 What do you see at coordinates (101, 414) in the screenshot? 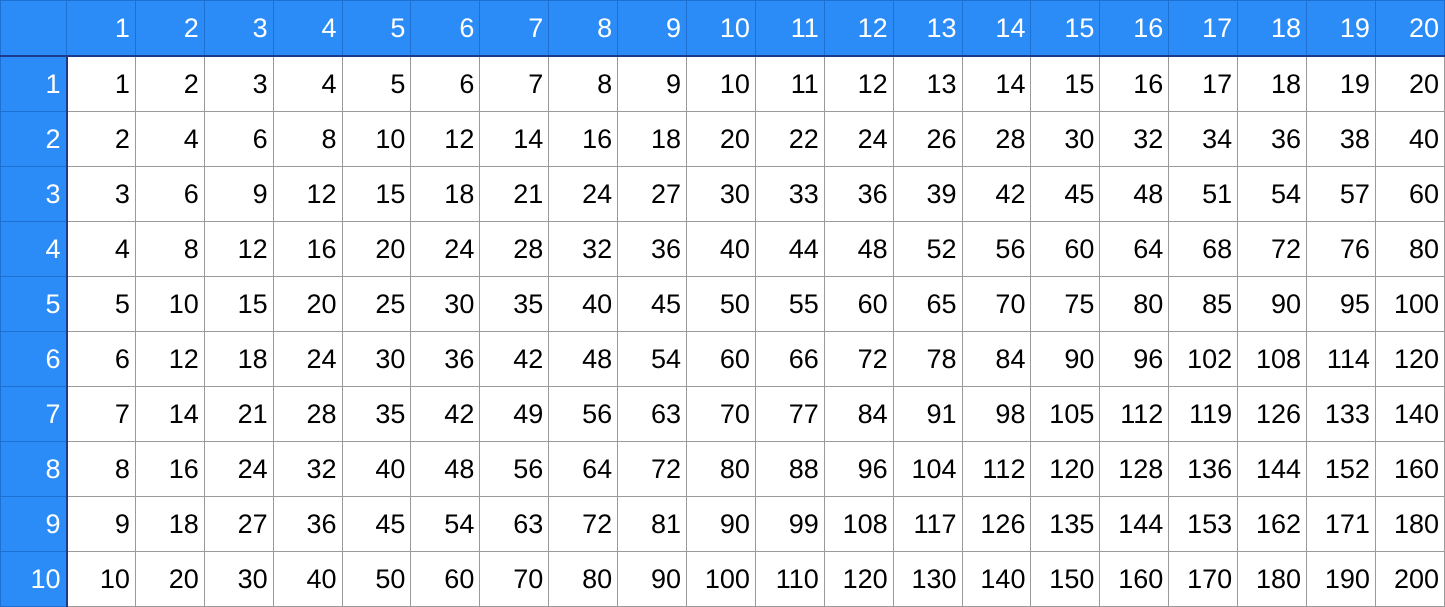
I see `table-cell: 7` at bounding box center [101, 414].